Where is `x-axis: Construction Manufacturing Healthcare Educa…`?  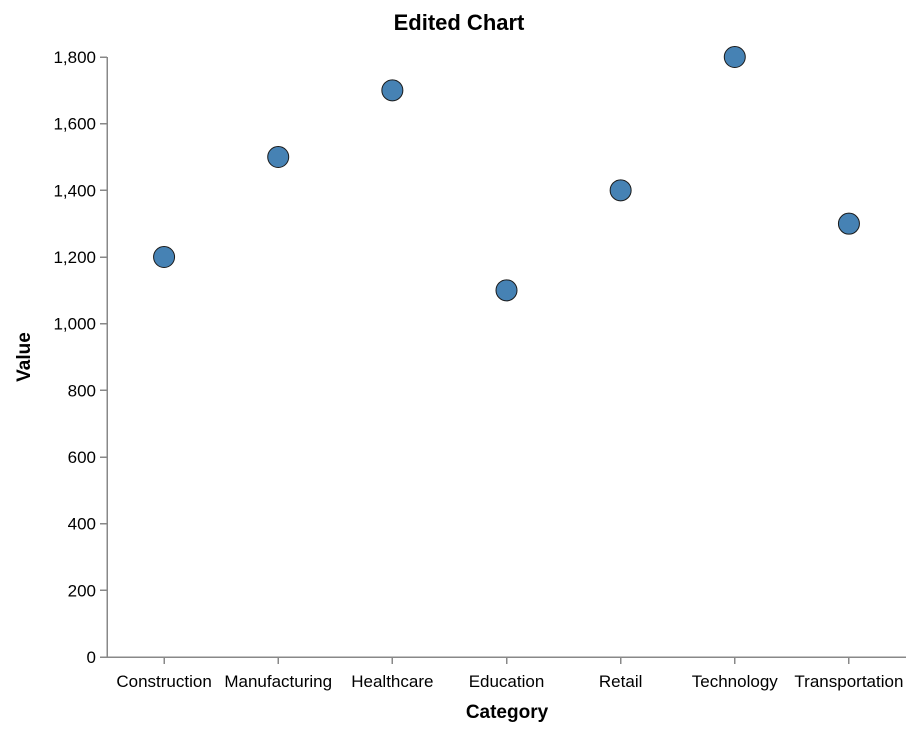
x-axis: Construction Manufacturing Healthcare Educa… is located at coordinates (506, 673).